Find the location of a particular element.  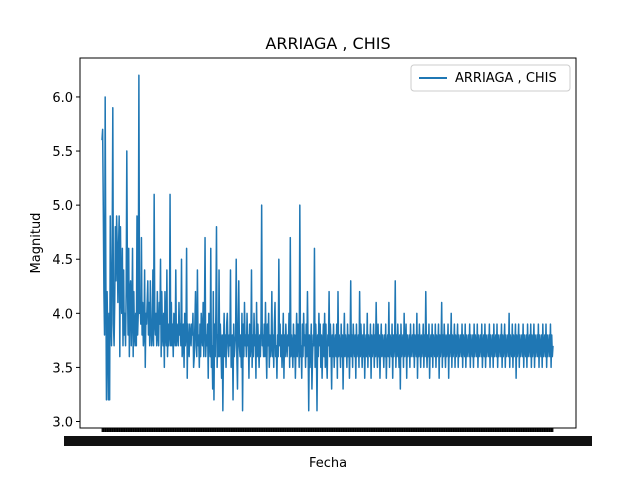

x-tick-labels-overlap is located at coordinates (328, 441).